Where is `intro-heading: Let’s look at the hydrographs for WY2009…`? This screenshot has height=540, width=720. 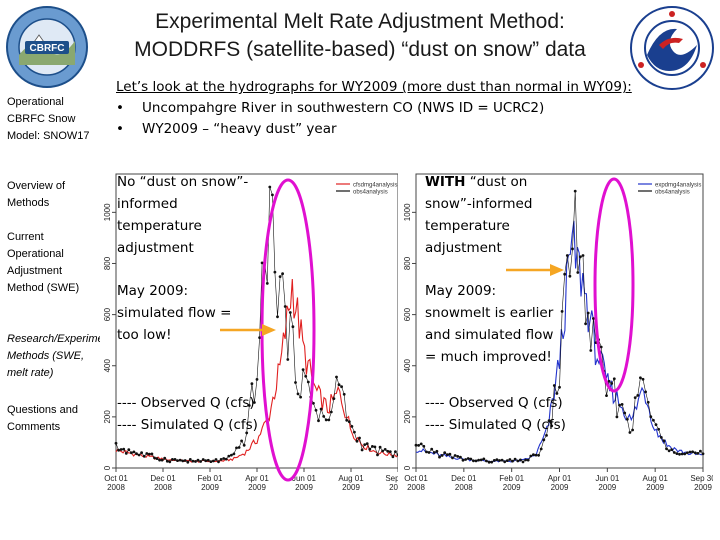
intro-heading: Let’s look at the hydrographs for WY2009… is located at coordinates (374, 87).